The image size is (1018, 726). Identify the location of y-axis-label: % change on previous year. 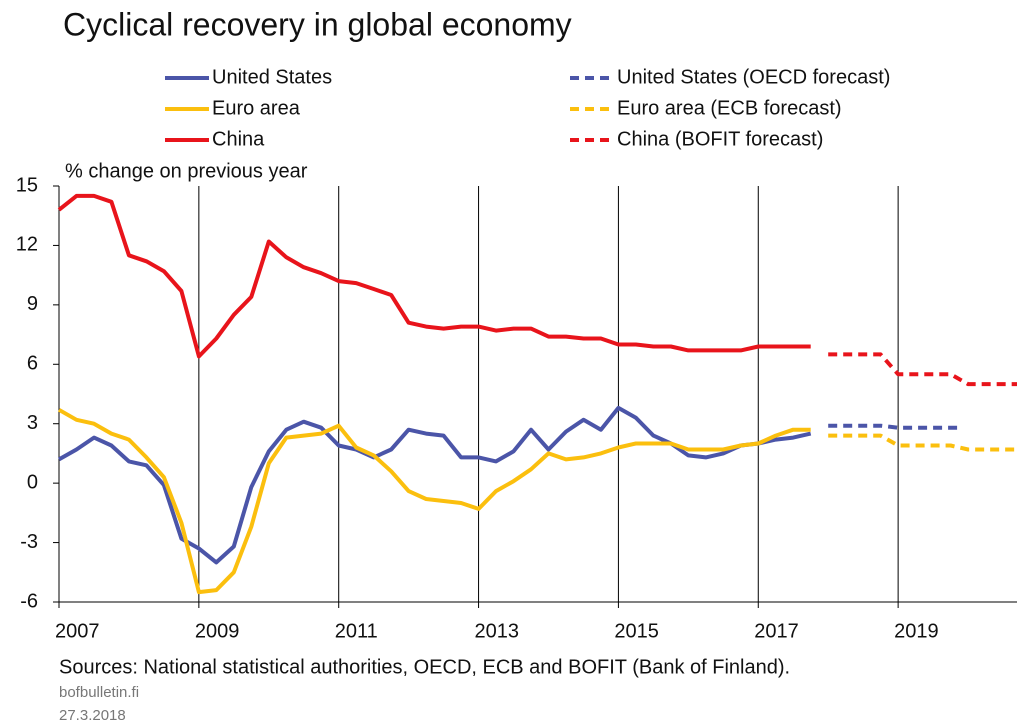
(186, 171).